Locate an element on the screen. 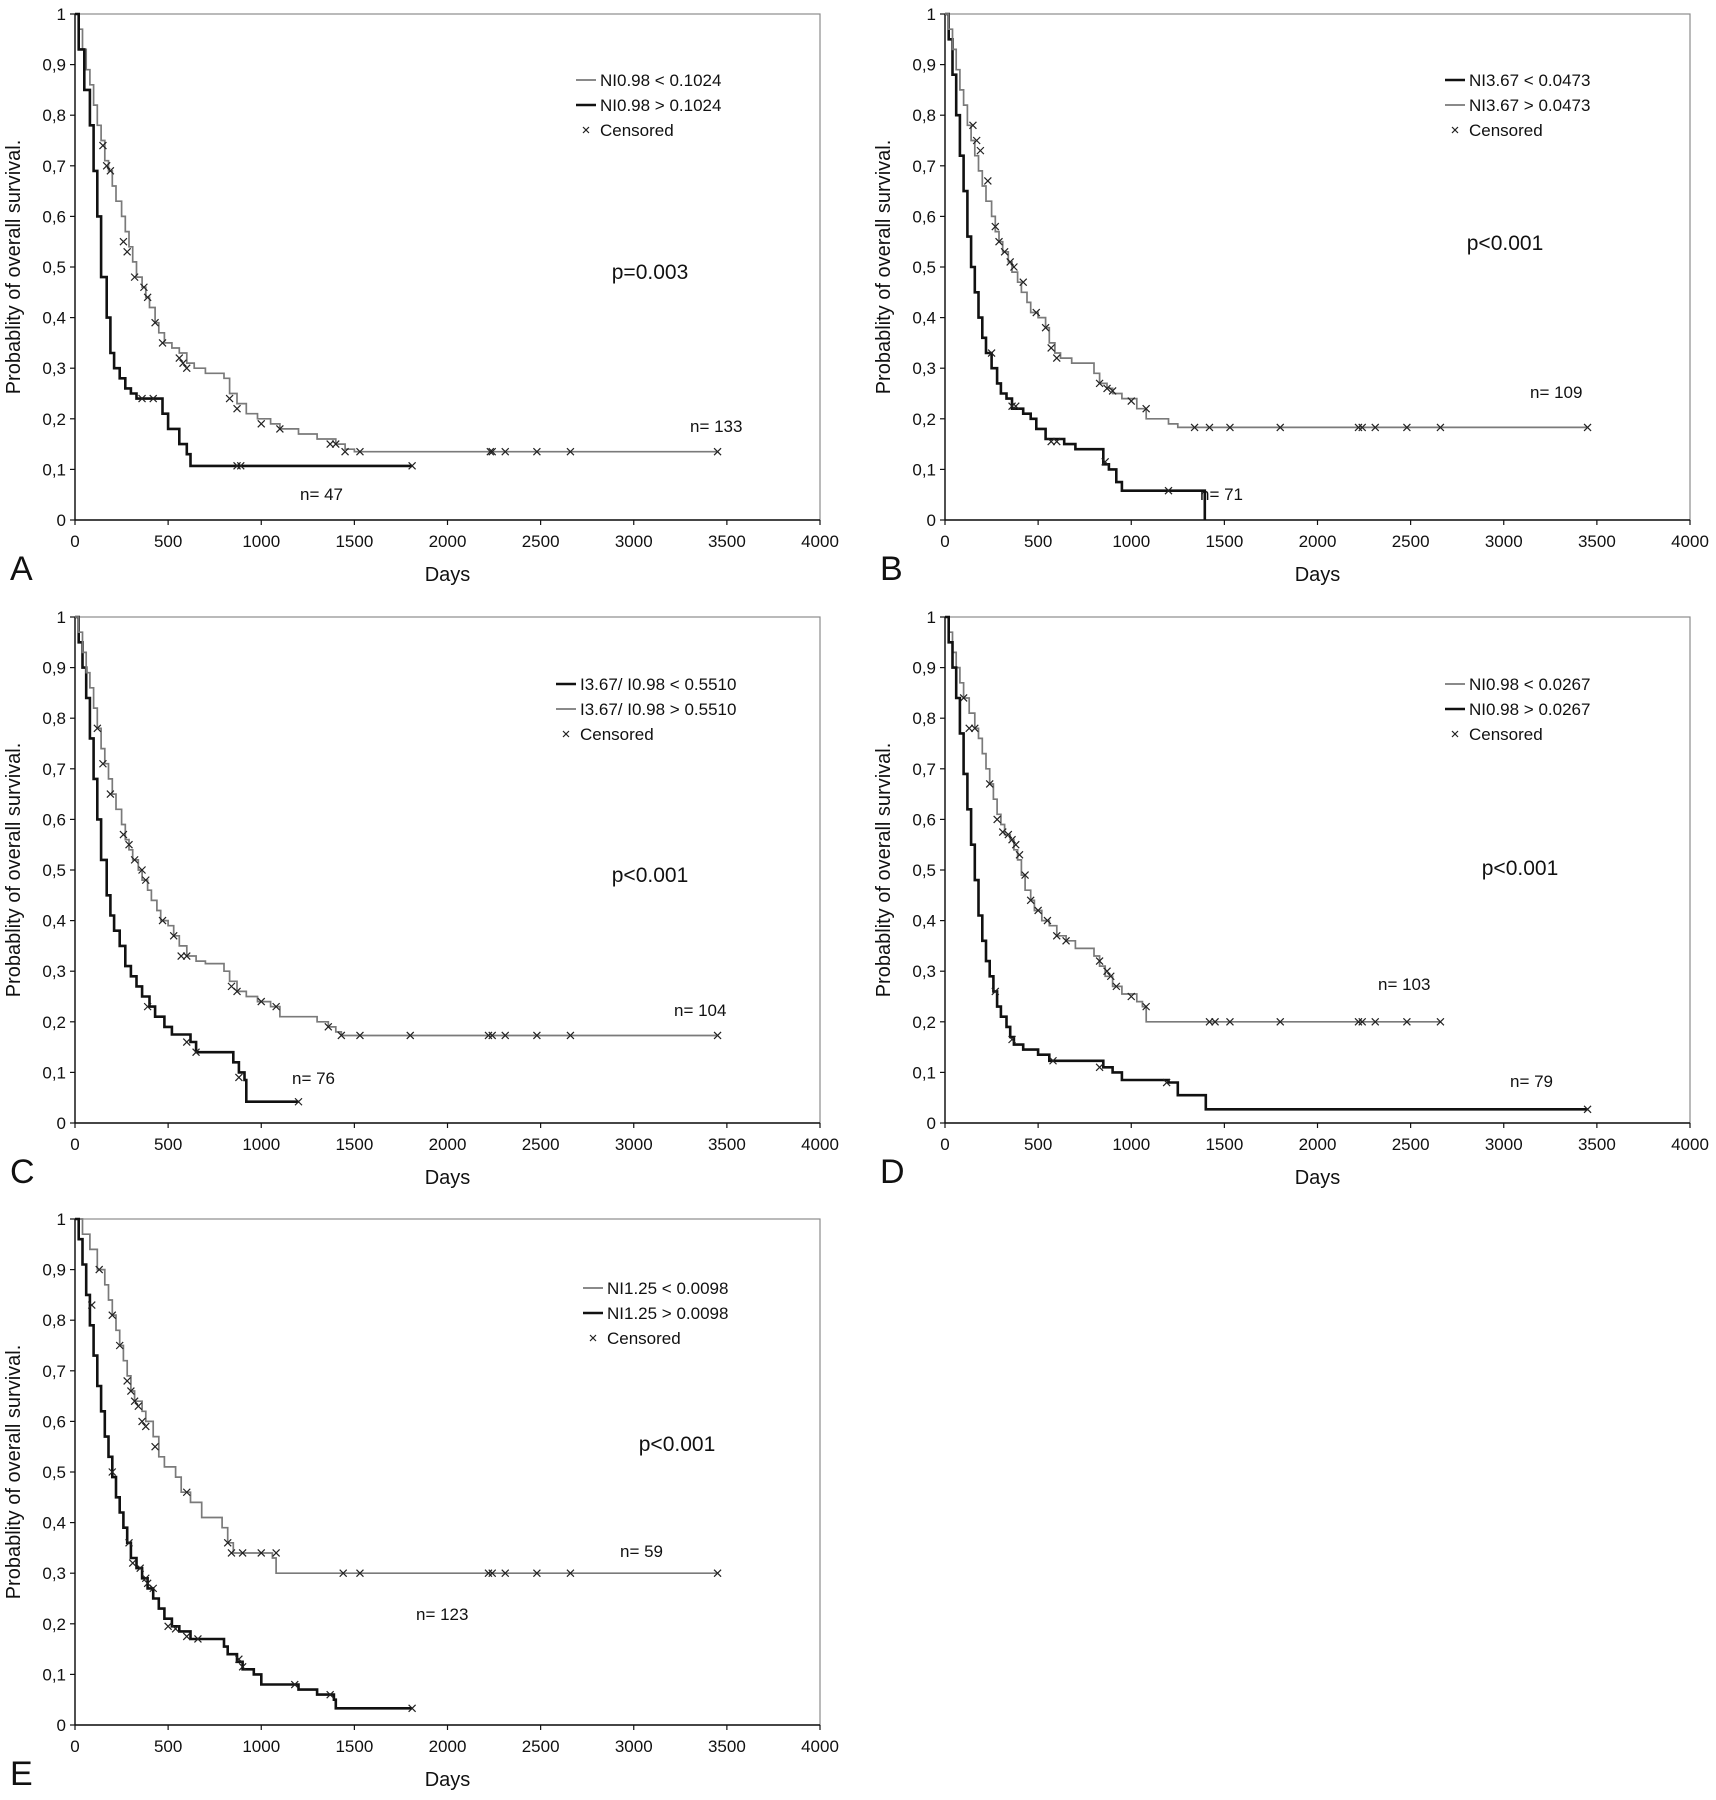 This screenshot has width=1716, height=1800. x-tick-label: 0 is located at coordinates (74, 1144).